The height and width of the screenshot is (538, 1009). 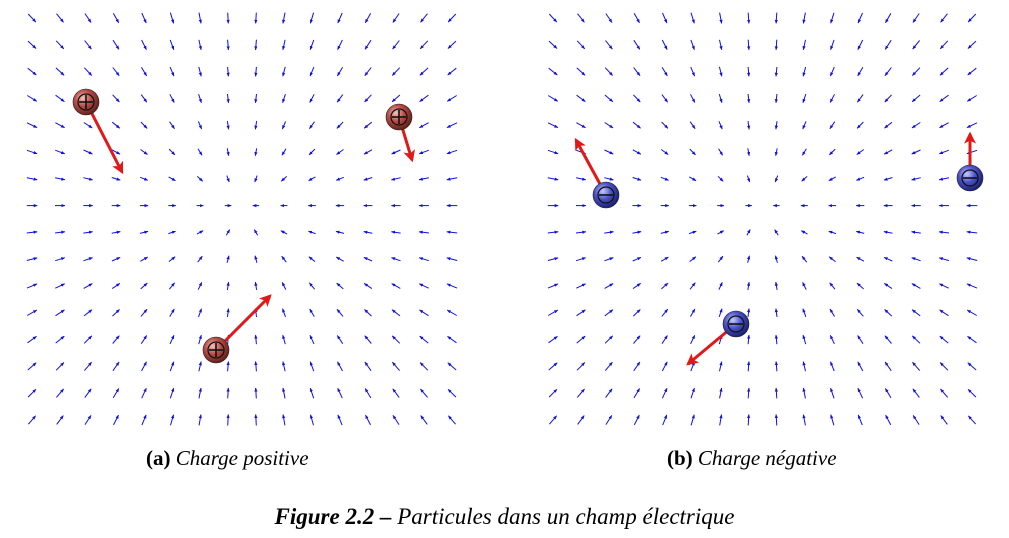 I want to click on particle-top-right, so click(x=400, y=133).